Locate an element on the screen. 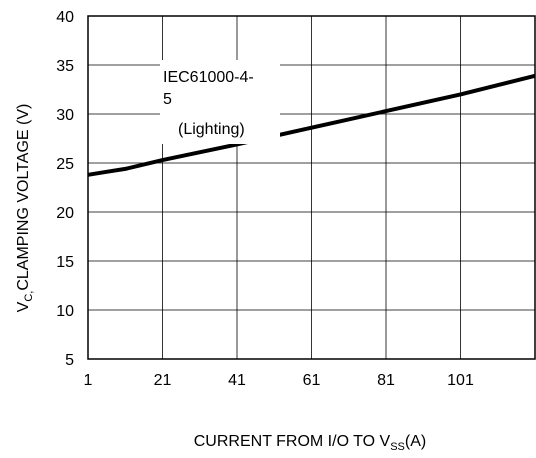  x-axis-label: CURRENT FROM I/O TO VSS(A) is located at coordinates (310, 443).